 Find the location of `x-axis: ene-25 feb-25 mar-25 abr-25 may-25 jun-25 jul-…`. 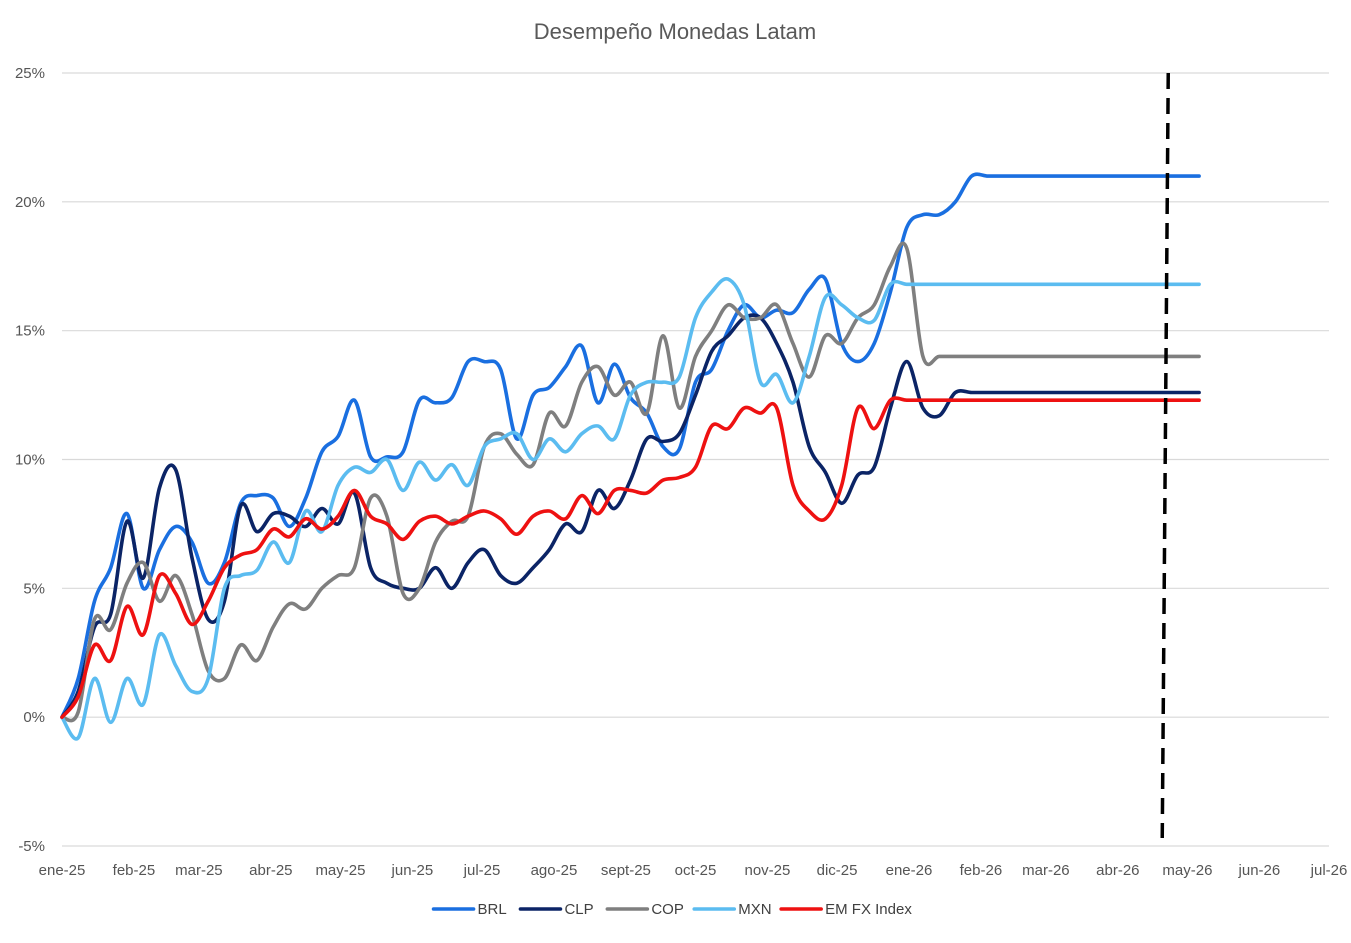

x-axis: ene-25 feb-25 mar-25 abr-25 may-25 jun-25 jul-… is located at coordinates (693, 870).